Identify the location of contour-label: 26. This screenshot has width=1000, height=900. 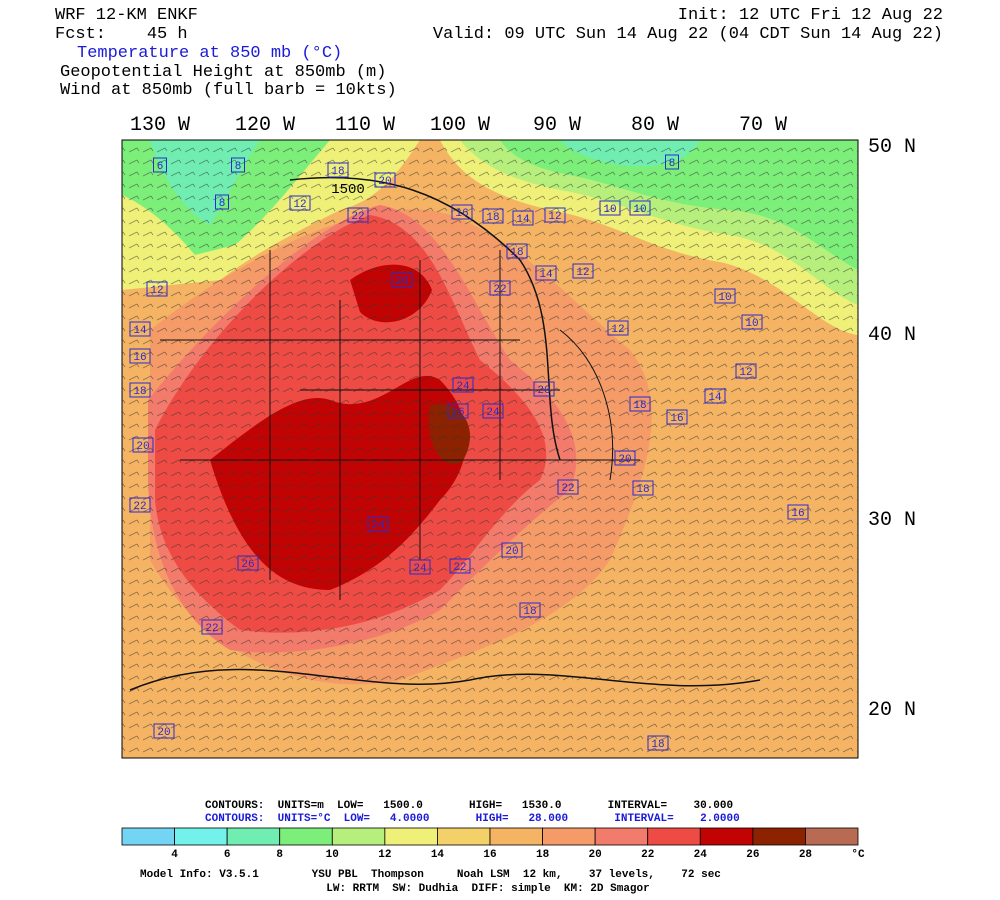
(457, 413).